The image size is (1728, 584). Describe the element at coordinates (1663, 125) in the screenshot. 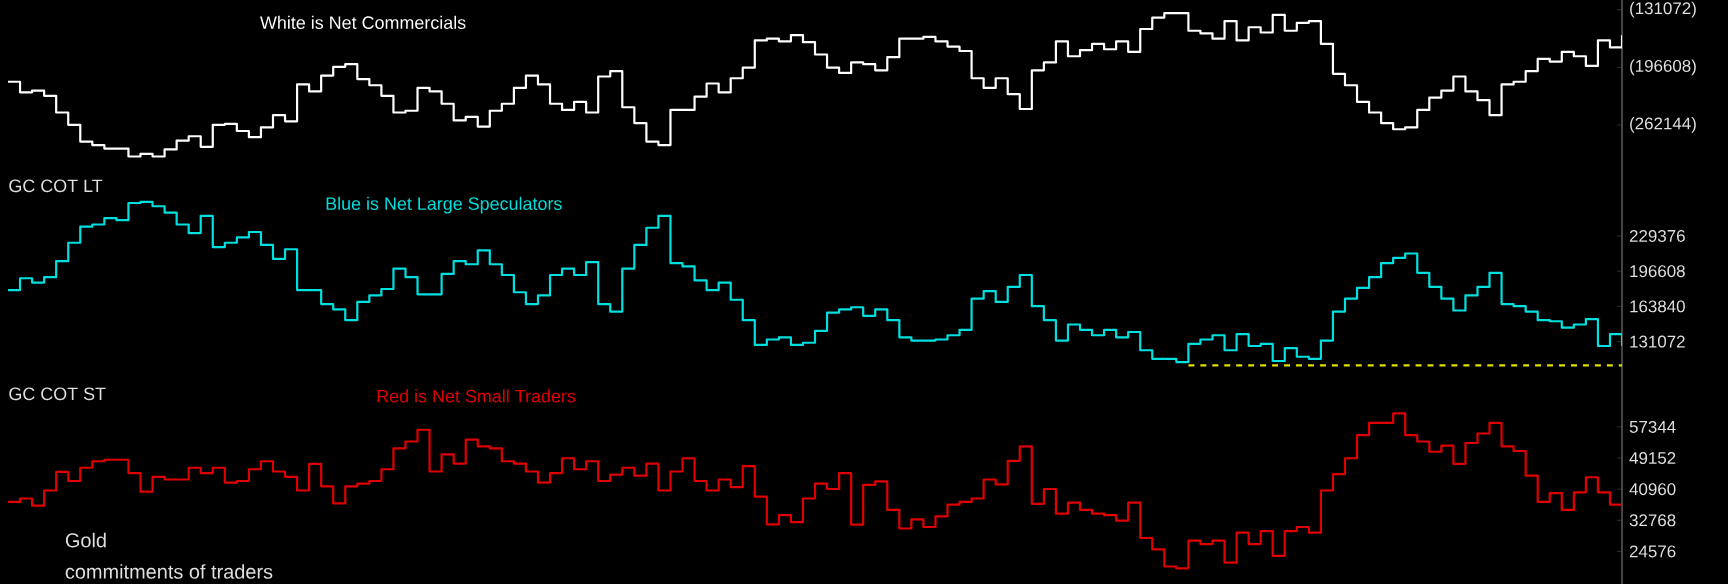

I see `y-tick-label: (262144)` at that location.